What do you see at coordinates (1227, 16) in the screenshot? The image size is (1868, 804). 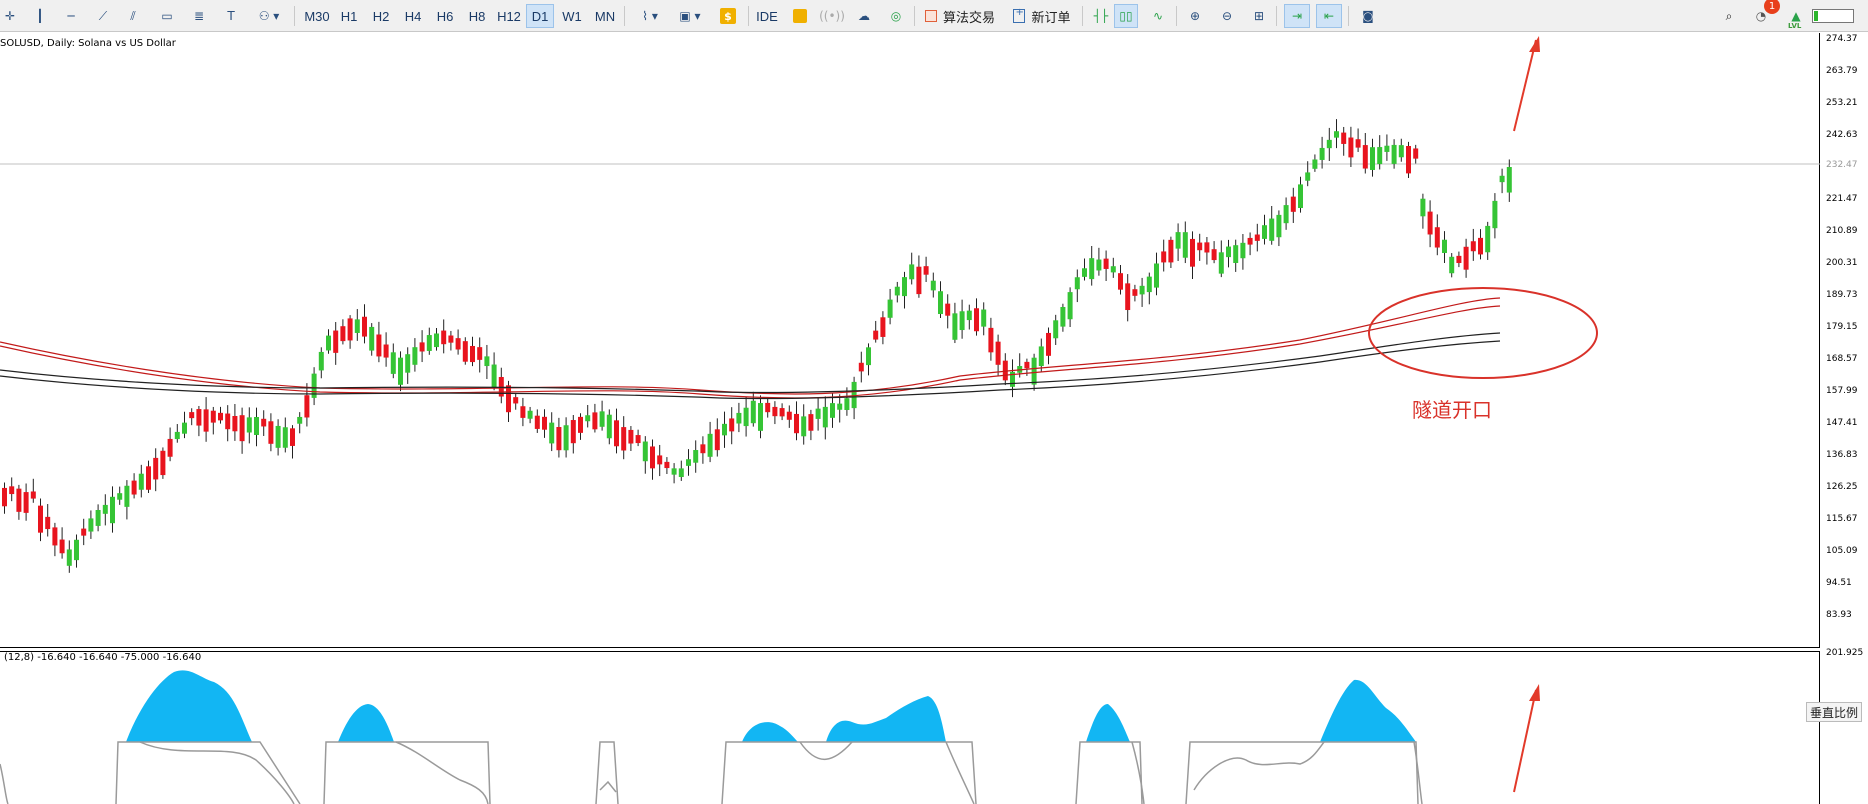 I see `zoom-out-icon: ⊖` at bounding box center [1227, 16].